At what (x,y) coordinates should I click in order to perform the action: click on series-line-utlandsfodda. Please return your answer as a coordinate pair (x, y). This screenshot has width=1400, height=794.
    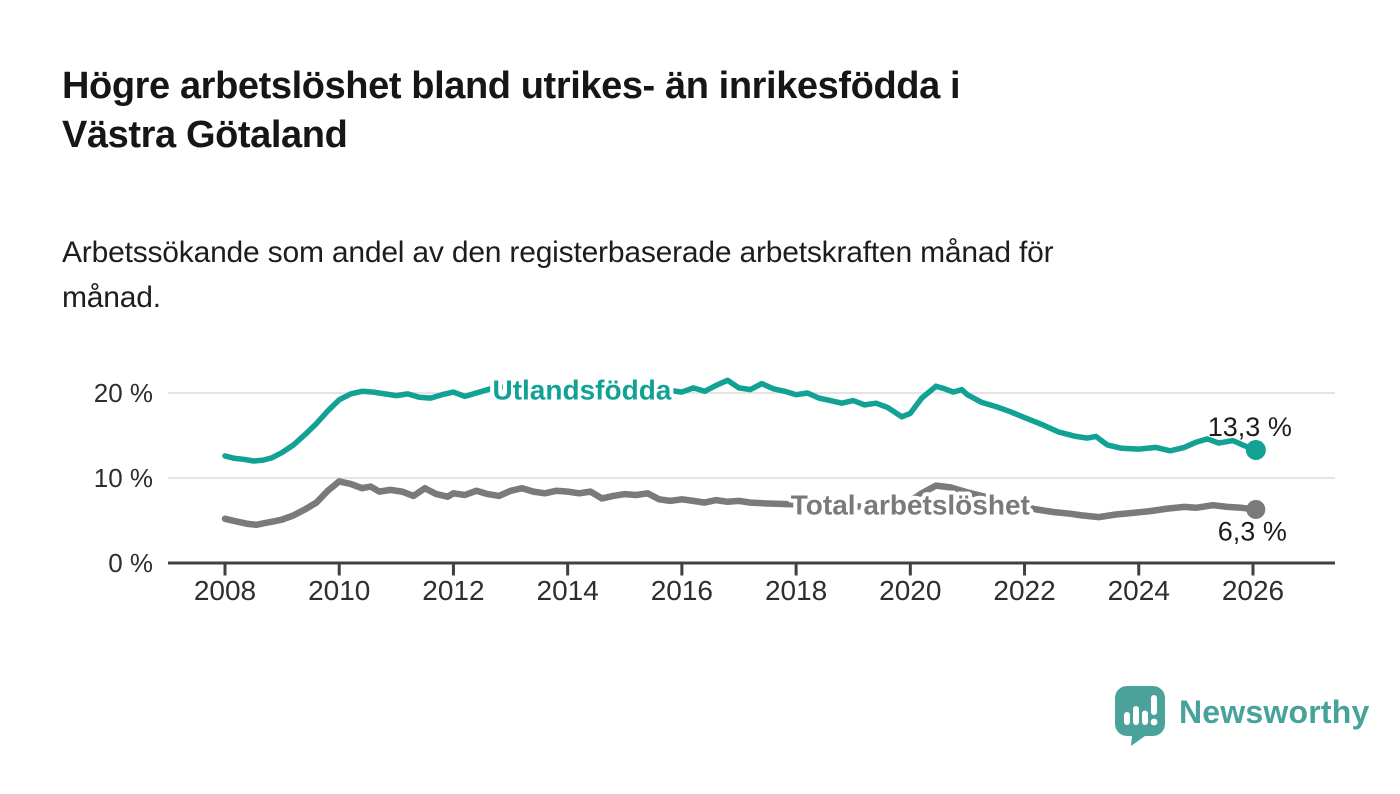
    Looking at the image, I should click on (740, 420).